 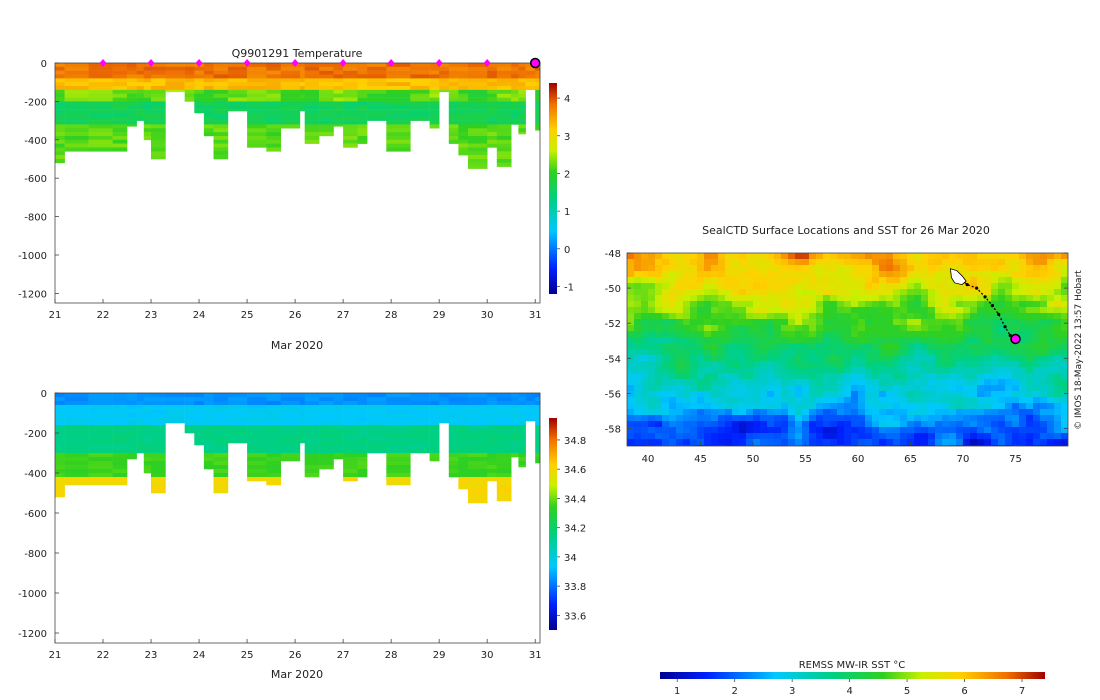 What do you see at coordinates (247, 315) in the screenshot?
I see `x-tick-label: 25` at bounding box center [247, 315].